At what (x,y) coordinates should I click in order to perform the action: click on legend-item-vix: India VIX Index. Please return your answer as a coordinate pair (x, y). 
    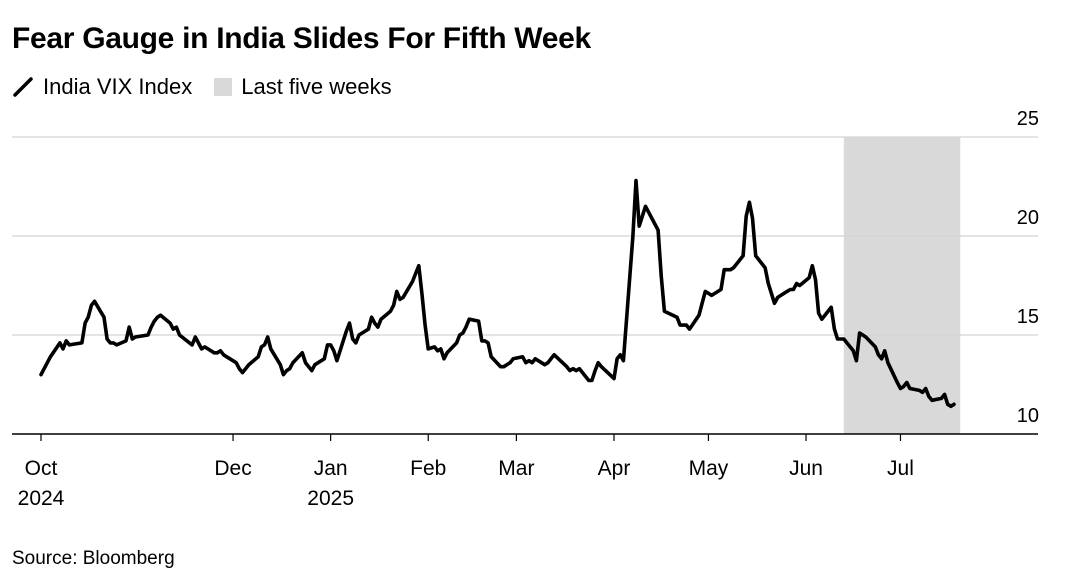
    Looking at the image, I should click on (102, 87).